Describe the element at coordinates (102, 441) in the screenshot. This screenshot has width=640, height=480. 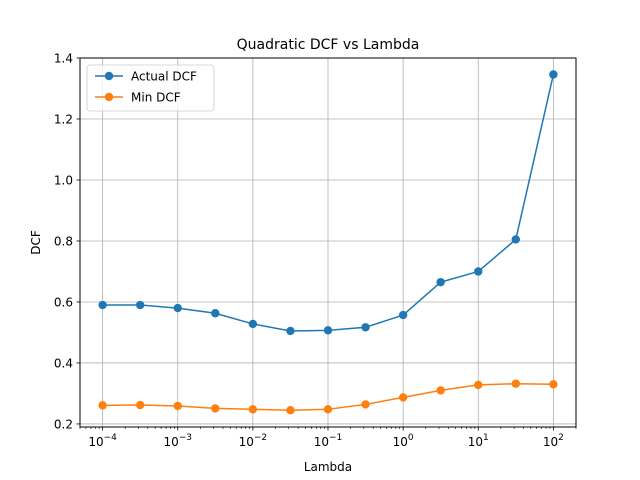
I see `x-tick-label: 10⁻⁴` at that location.